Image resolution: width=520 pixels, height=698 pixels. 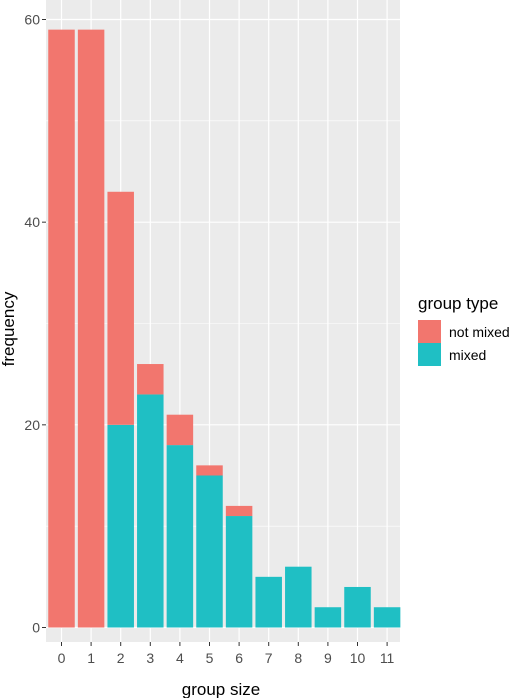 What do you see at coordinates (32, 425) in the screenshot?
I see `y-tick-label: 20` at bounding box center [32, 425].